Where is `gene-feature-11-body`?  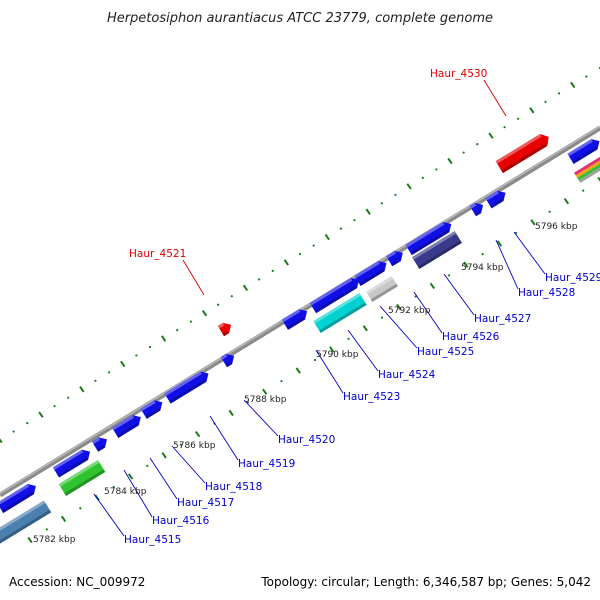
gene-feature-11-body is located at coordinates (394, 258).